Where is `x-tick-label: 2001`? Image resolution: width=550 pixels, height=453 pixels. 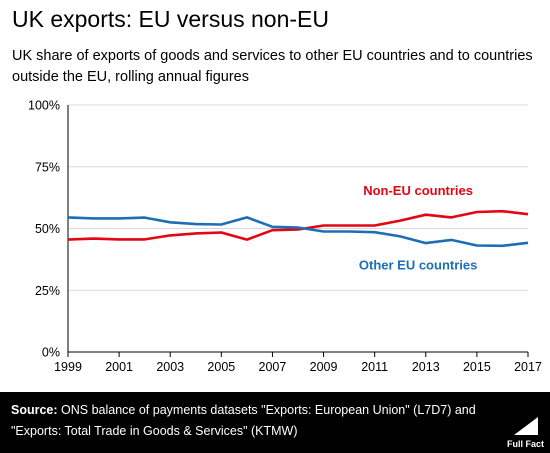
x-tick-label: 2001 is located at coordinates (119, 367).